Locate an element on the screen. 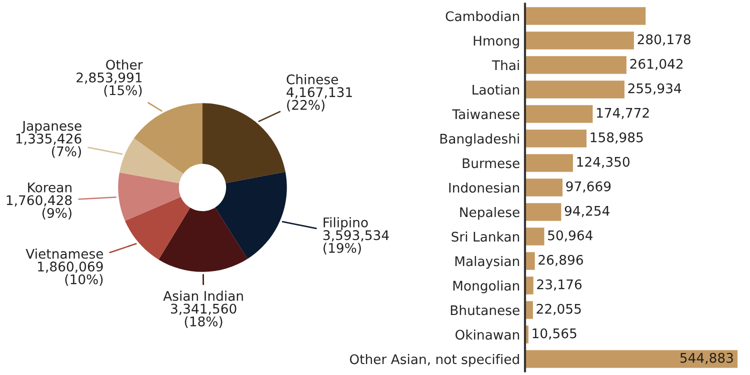  y-tick-label: Okinawan is located at coordinates (488, 334).